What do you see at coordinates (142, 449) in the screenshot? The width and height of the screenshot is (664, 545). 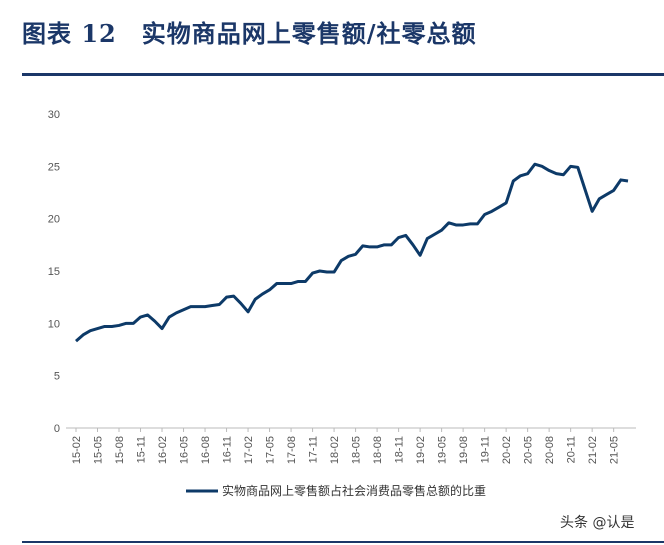 I see `x-tick-label: 15-11` at bounding box center [142, 449].